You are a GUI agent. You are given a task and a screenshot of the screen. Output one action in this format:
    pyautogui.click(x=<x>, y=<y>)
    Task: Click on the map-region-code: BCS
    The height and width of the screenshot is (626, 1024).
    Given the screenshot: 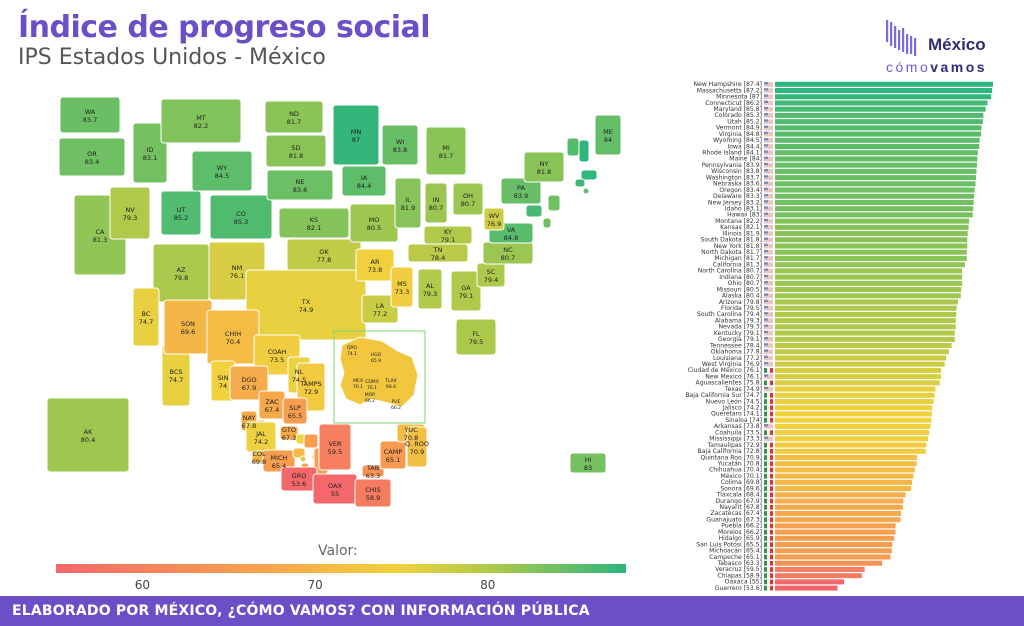 What is the action you would take?
    pyautogui.click(x=175, y=372)
    